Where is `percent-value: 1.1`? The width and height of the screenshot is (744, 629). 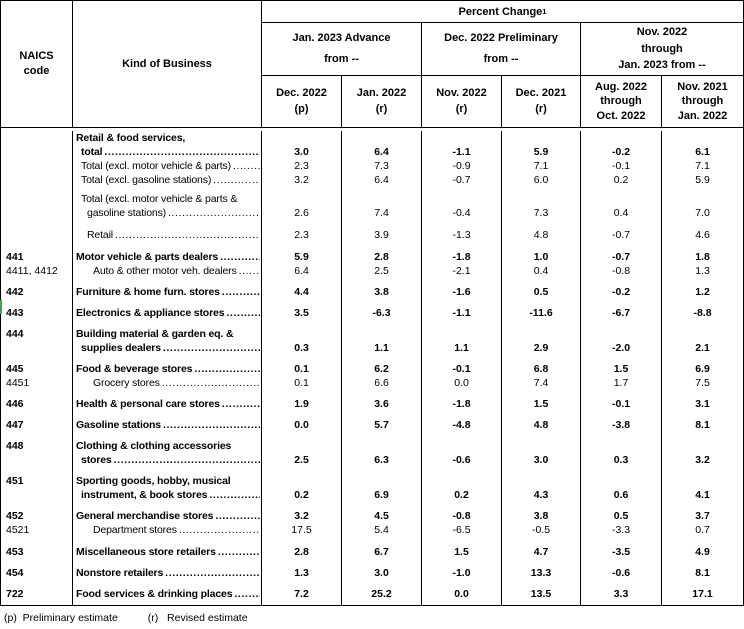
percent-value: 1.1 is located at coordinates (461, 348).